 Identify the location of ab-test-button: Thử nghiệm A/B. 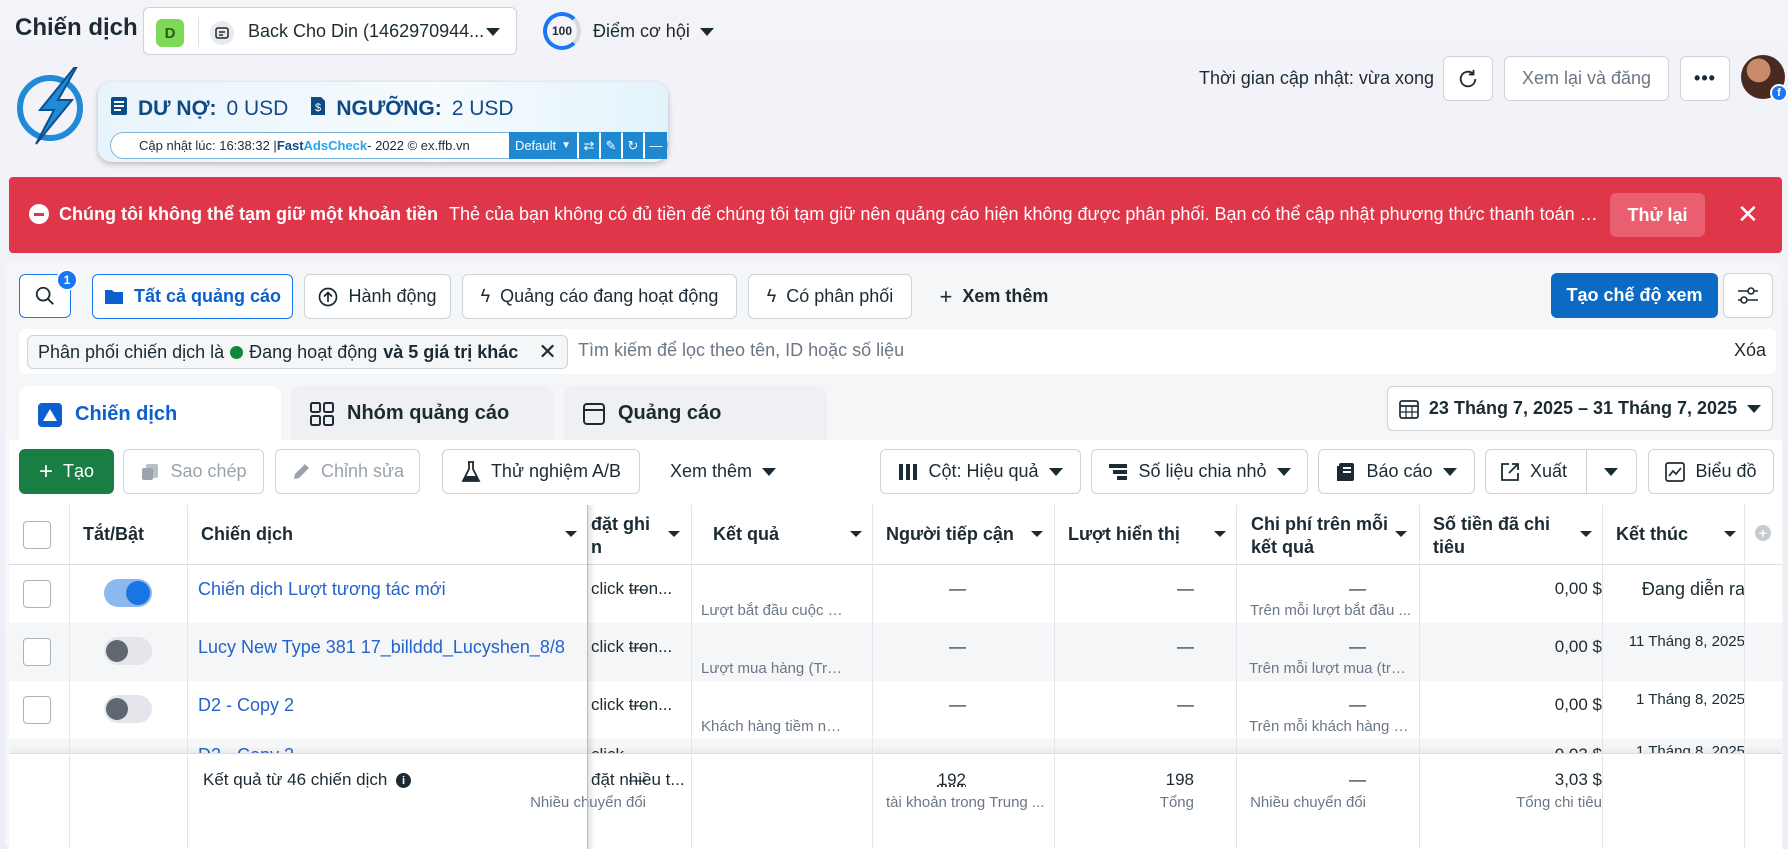
(541, 471).